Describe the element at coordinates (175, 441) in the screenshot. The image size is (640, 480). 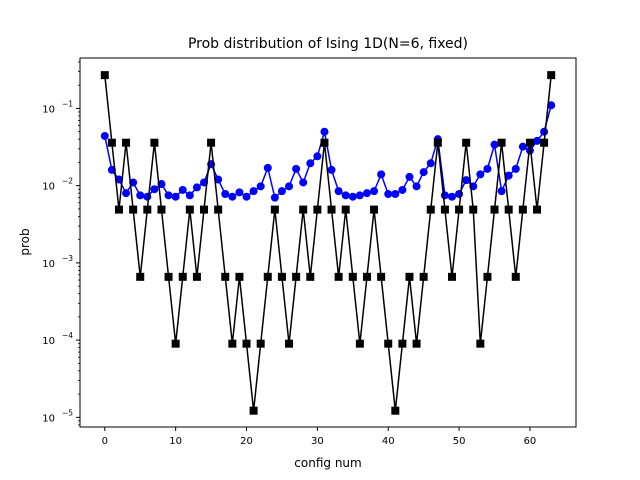
I see `x-tick-label: 10` at that location.